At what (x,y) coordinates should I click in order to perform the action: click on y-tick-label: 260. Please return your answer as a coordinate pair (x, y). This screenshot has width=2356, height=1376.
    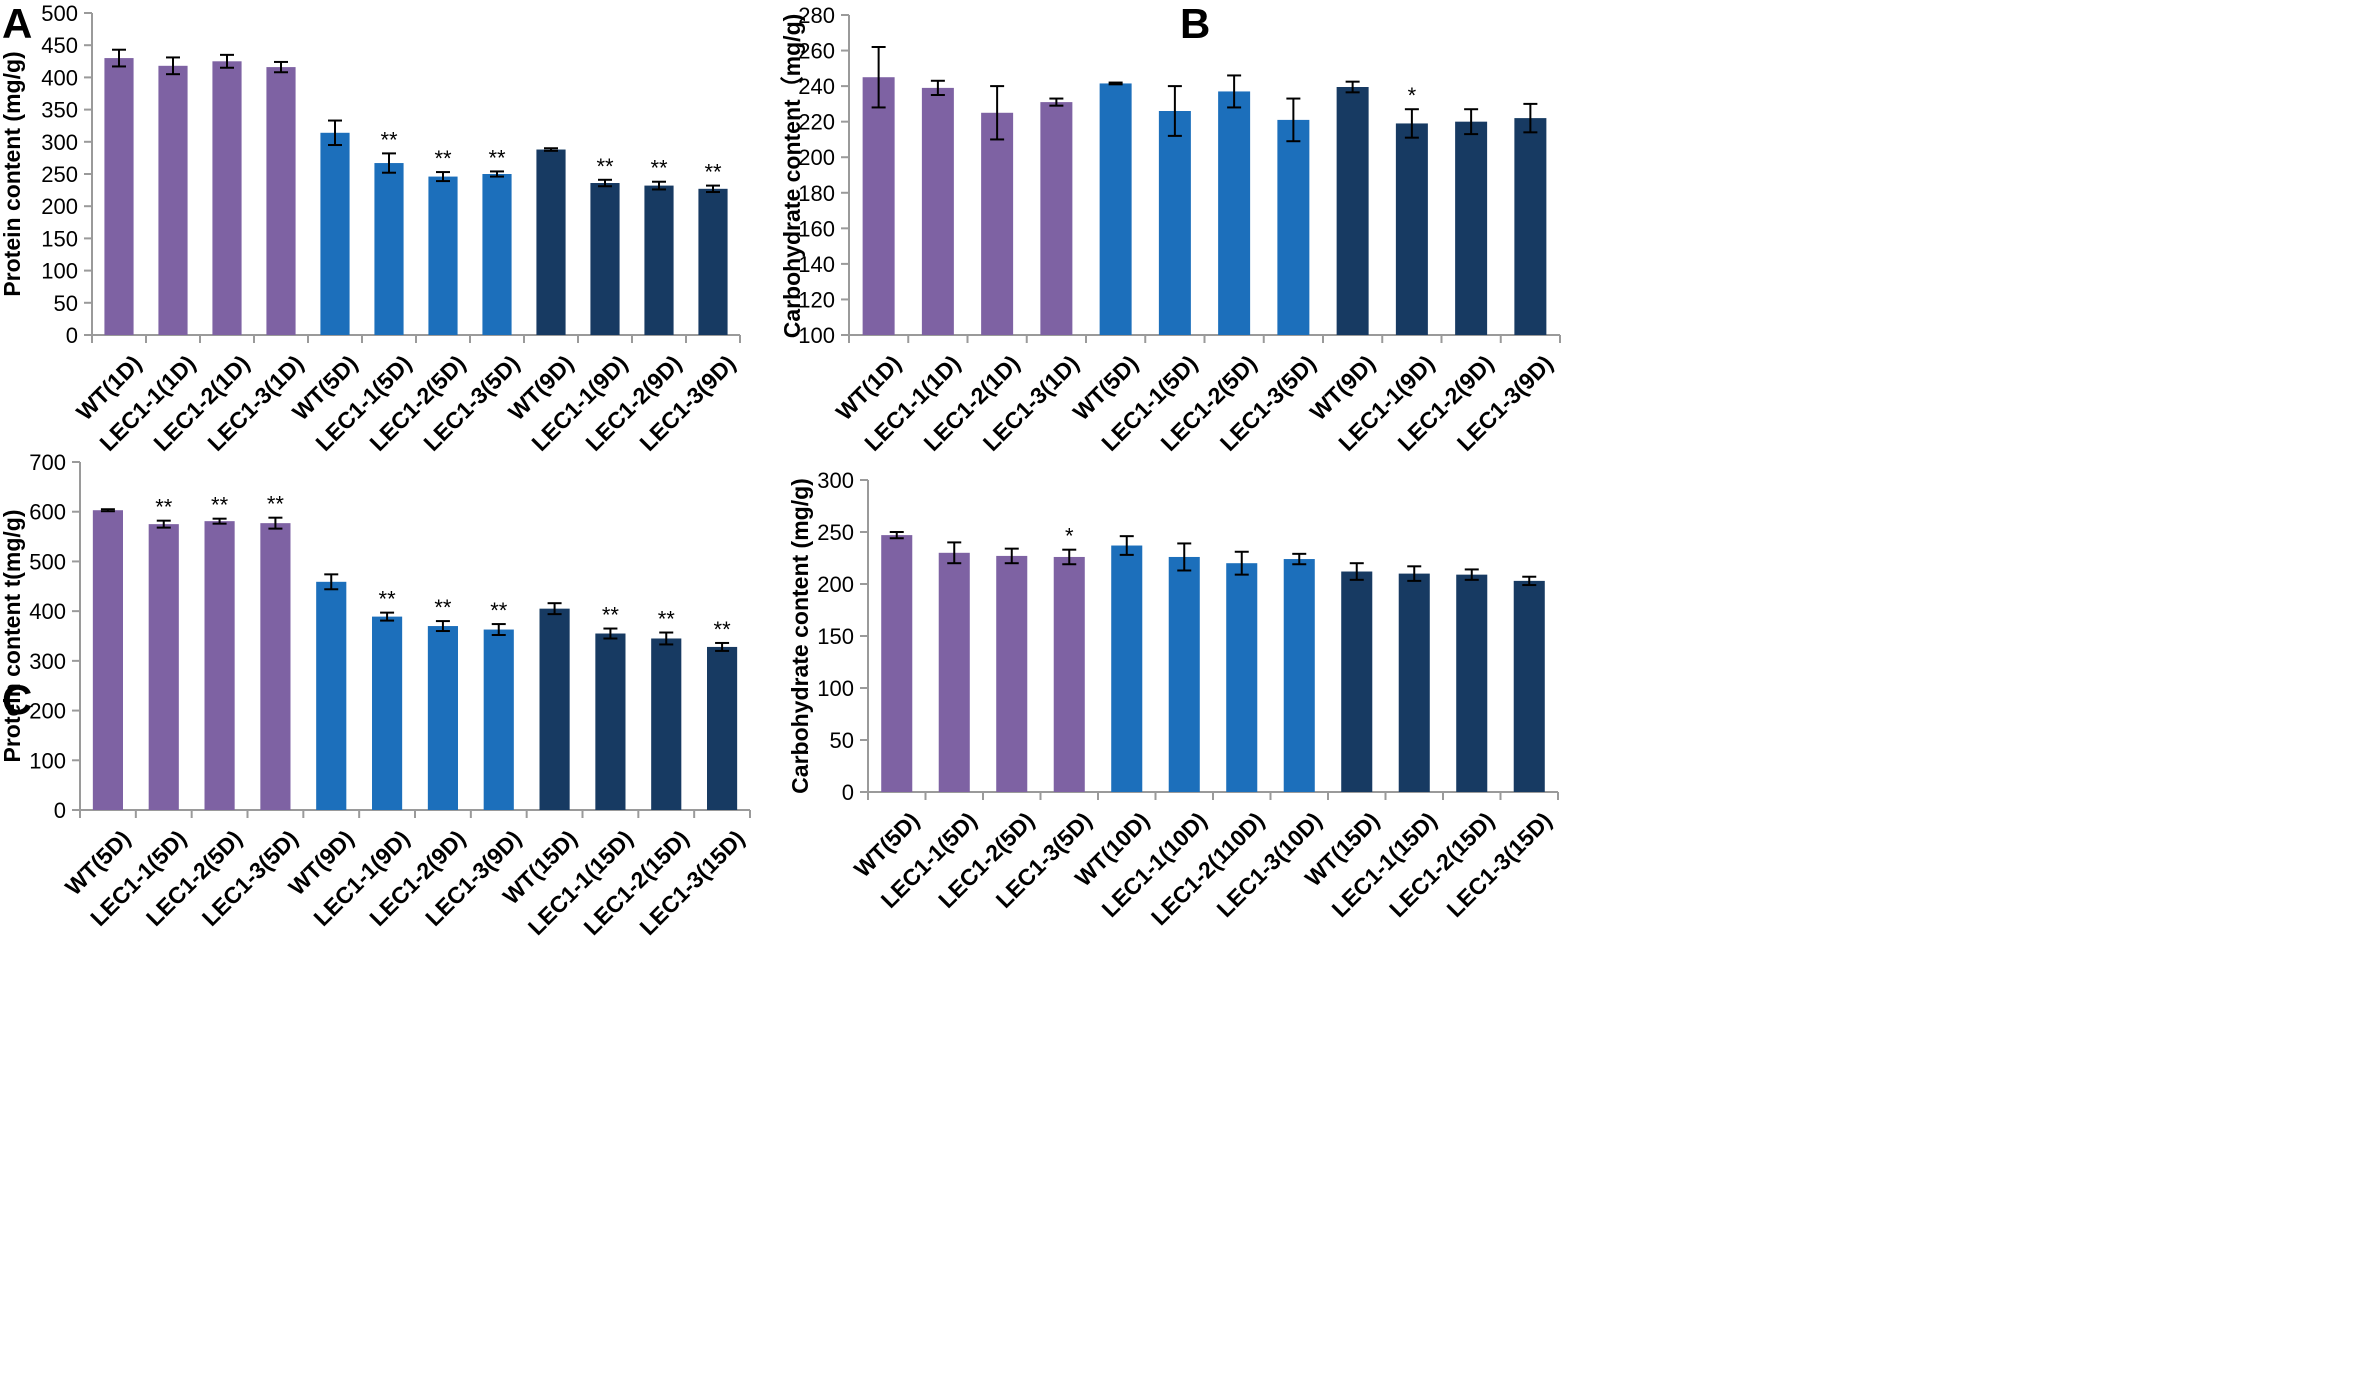
    Looking at the image, I should click on (816, 51).